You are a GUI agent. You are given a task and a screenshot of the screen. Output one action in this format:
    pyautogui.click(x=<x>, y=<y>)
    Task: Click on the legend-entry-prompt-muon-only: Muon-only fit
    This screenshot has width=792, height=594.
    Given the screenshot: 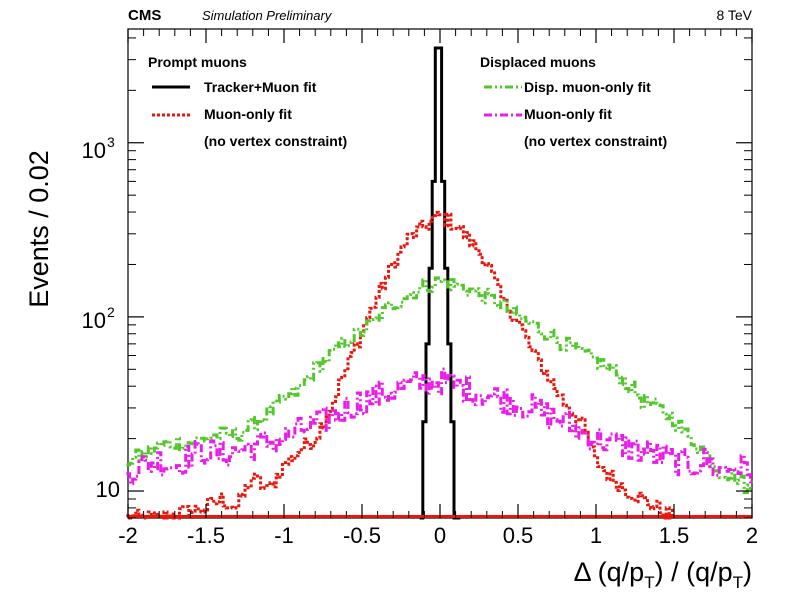 What is the action you would take?
    pyautogui.click(x=248, y=114)
    